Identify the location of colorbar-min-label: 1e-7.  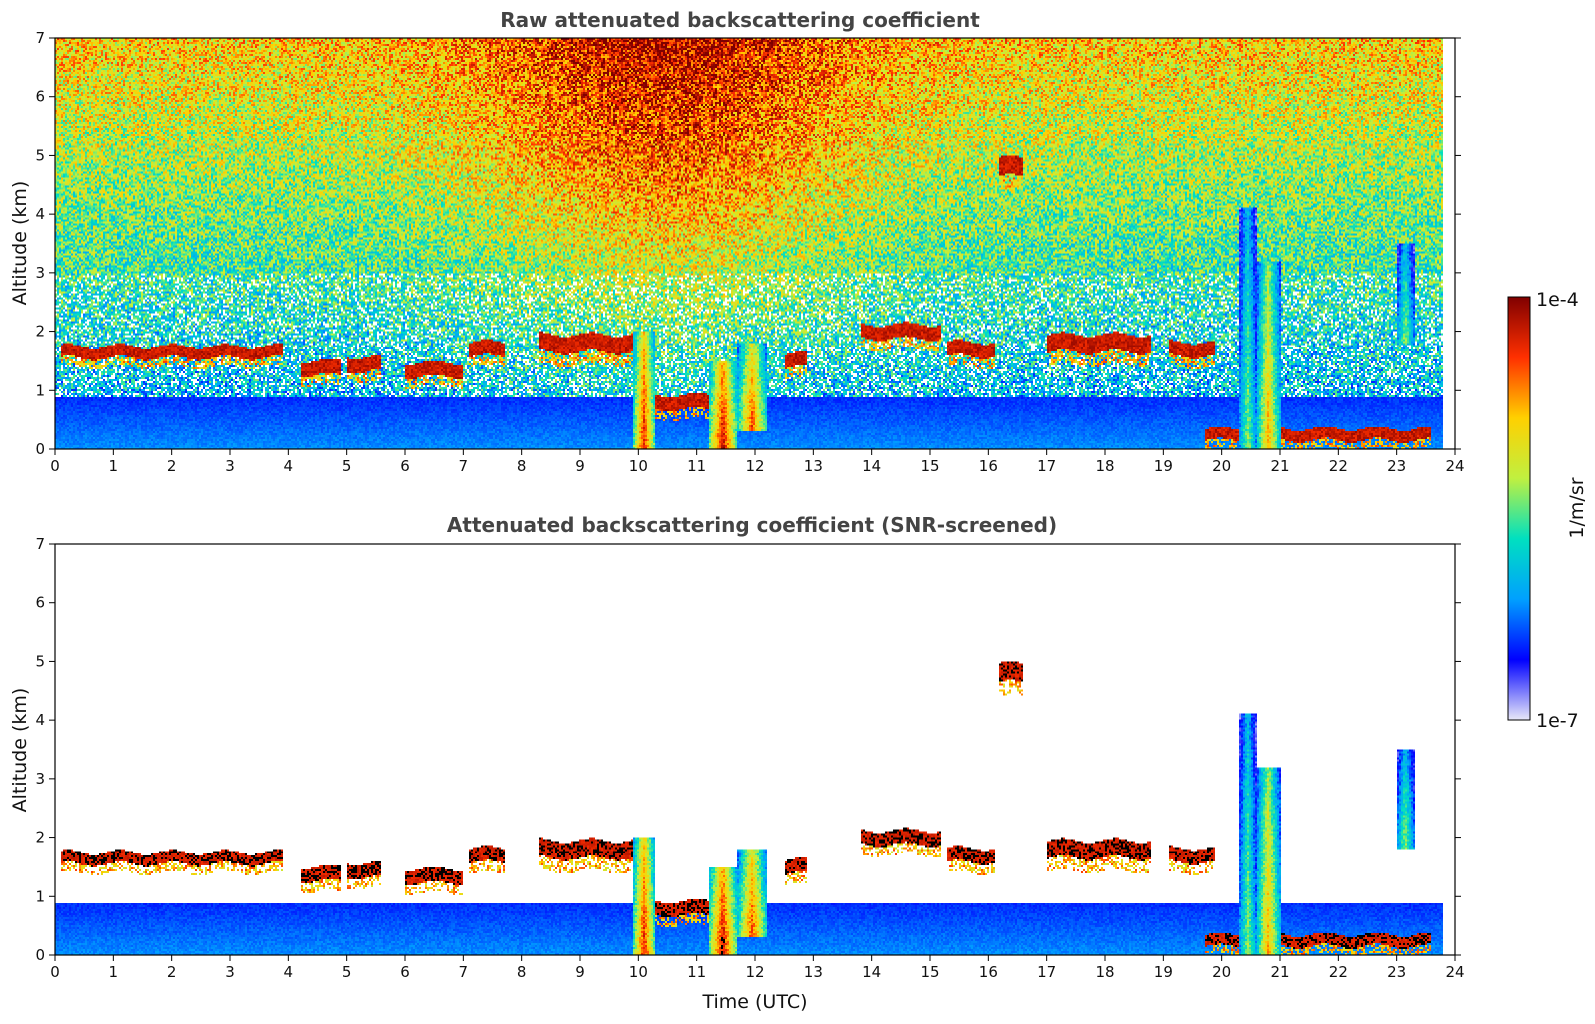
(1557, 721).